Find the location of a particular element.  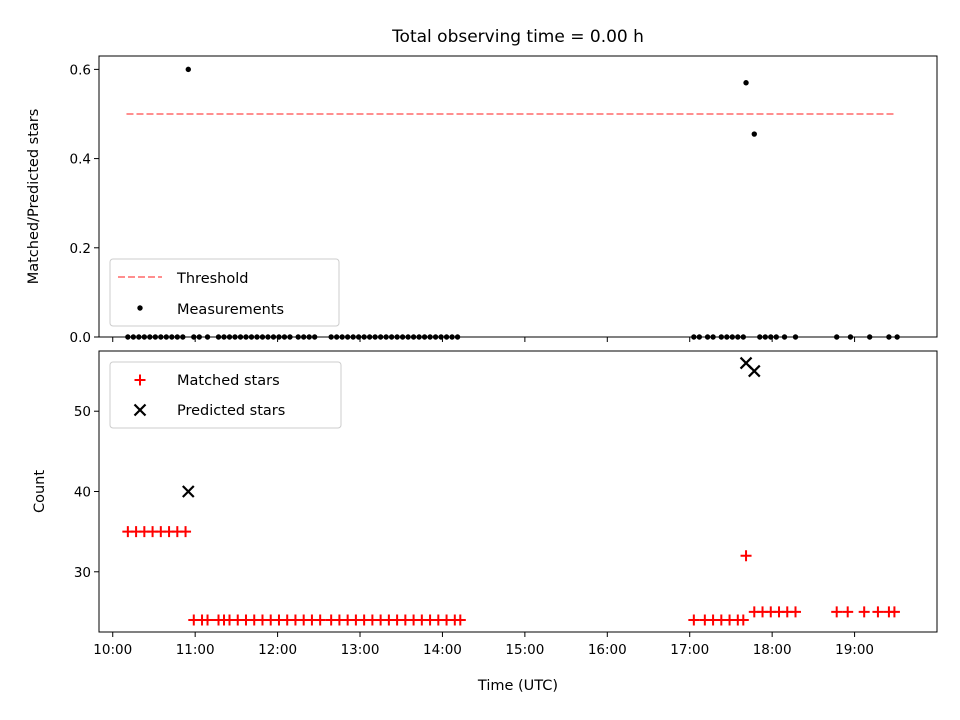

legend-threshold-label: Threshold is located at coordinates (212, 279).